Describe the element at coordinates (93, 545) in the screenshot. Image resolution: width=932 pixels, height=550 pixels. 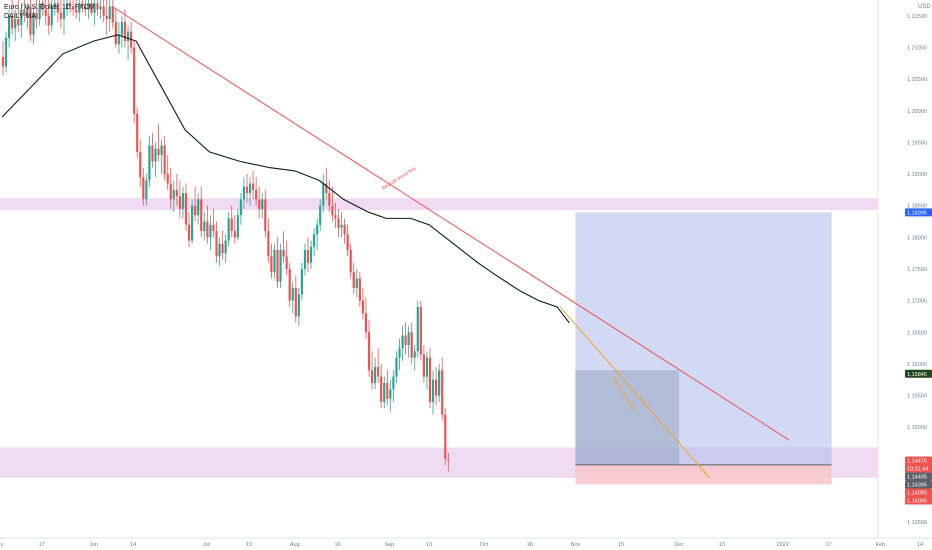
I see `time-tick-label: Jun` at that location.